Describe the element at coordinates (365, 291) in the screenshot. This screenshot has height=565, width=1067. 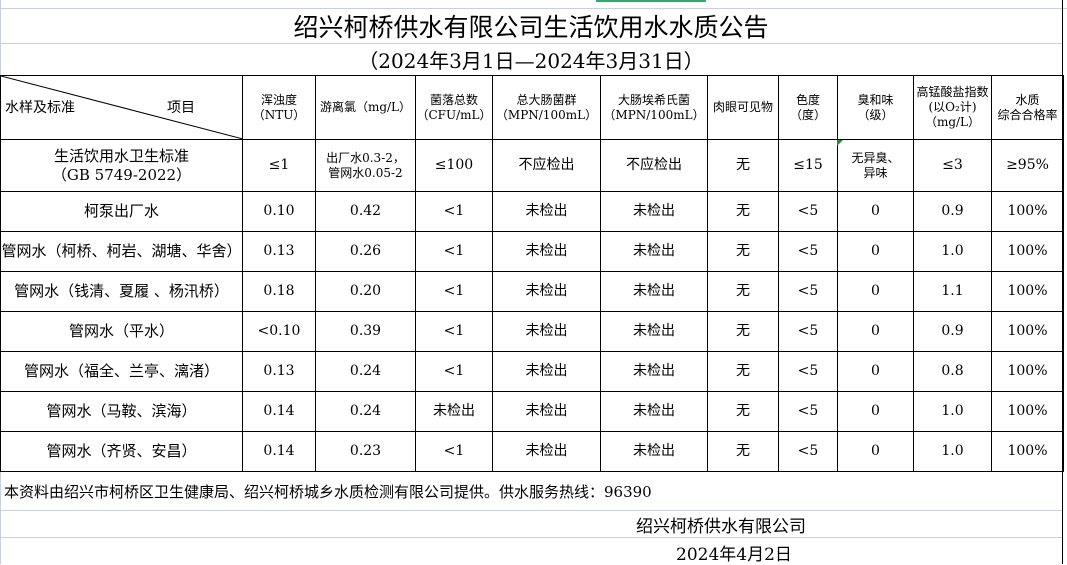
I see `value-cell: 0.20` at that location.